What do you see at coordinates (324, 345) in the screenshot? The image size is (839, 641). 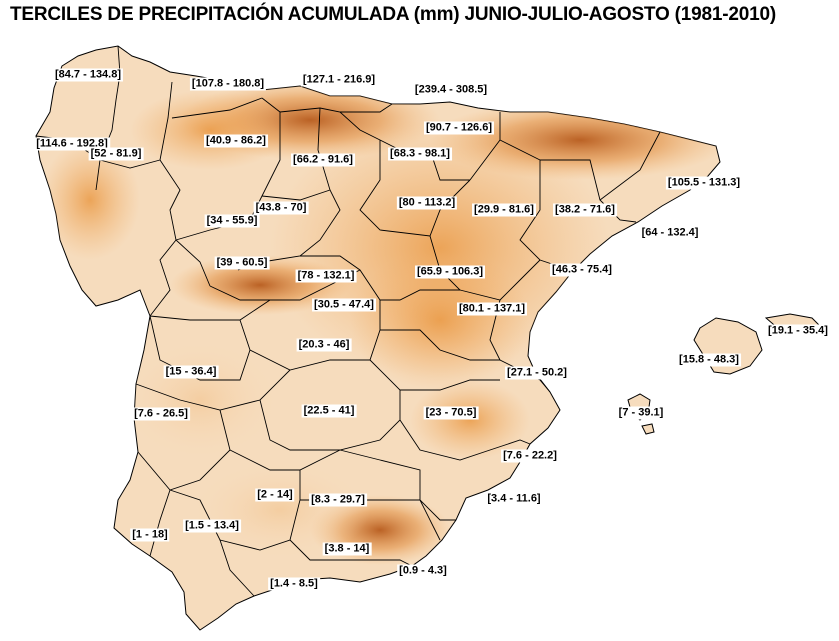 I see `label-toledo: [20.3 - 46]` at bounding box center [324, 345].